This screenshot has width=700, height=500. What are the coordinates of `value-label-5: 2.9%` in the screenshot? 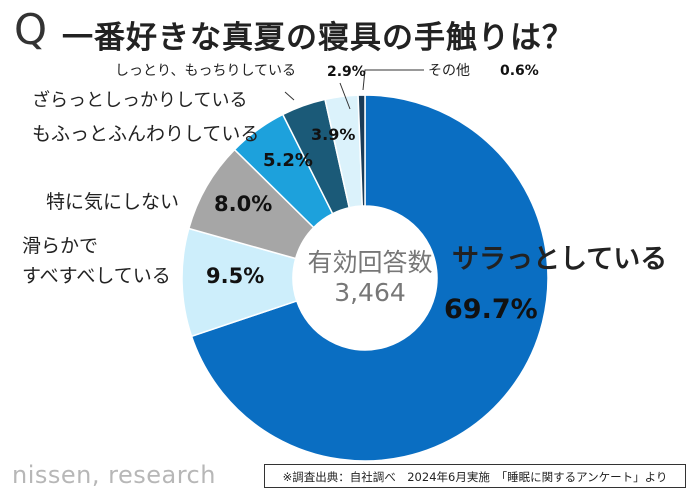 It's located at (346, 72).